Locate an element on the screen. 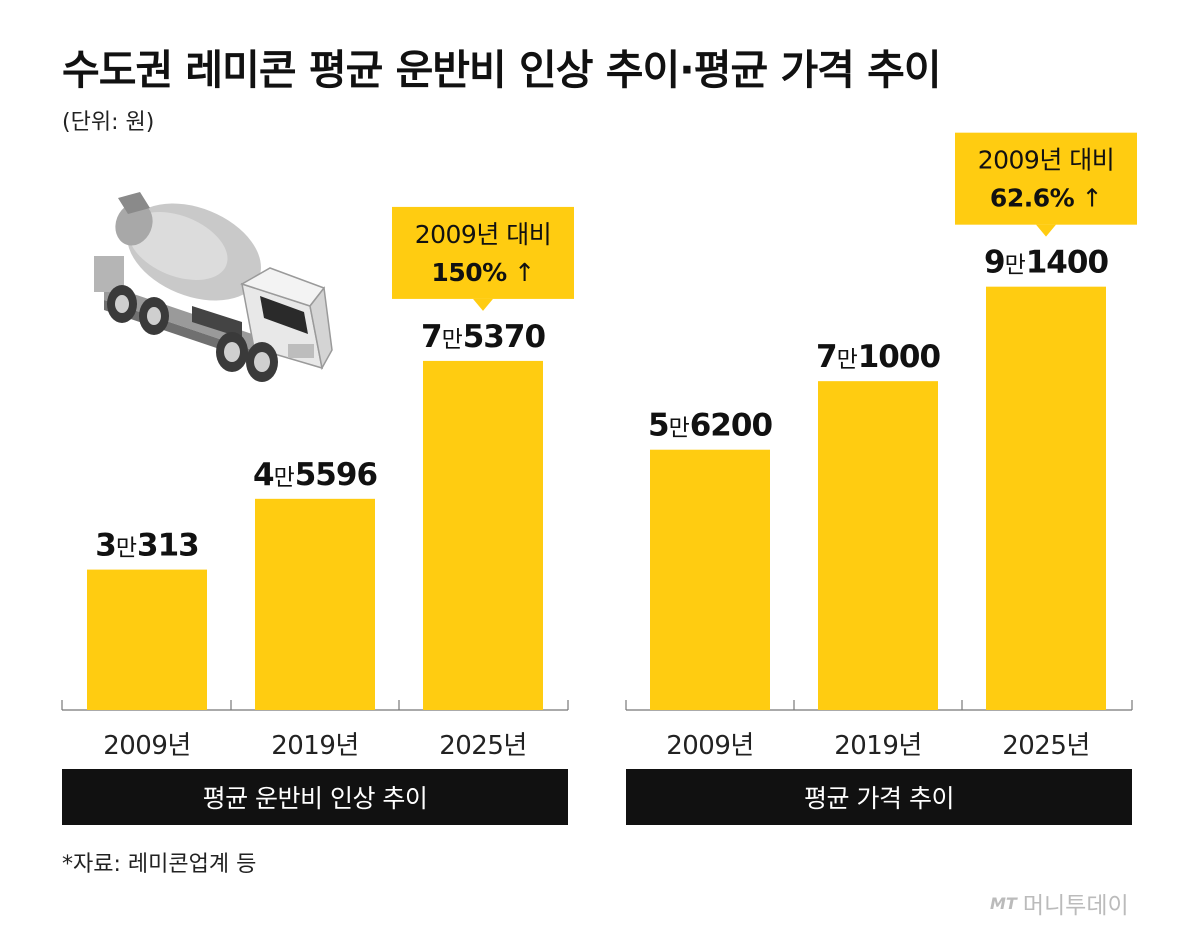 The image size is (1200, 928). left-chart-title-banner: 평균 운반비 인상 추이 is located at coordinates (315, 797).